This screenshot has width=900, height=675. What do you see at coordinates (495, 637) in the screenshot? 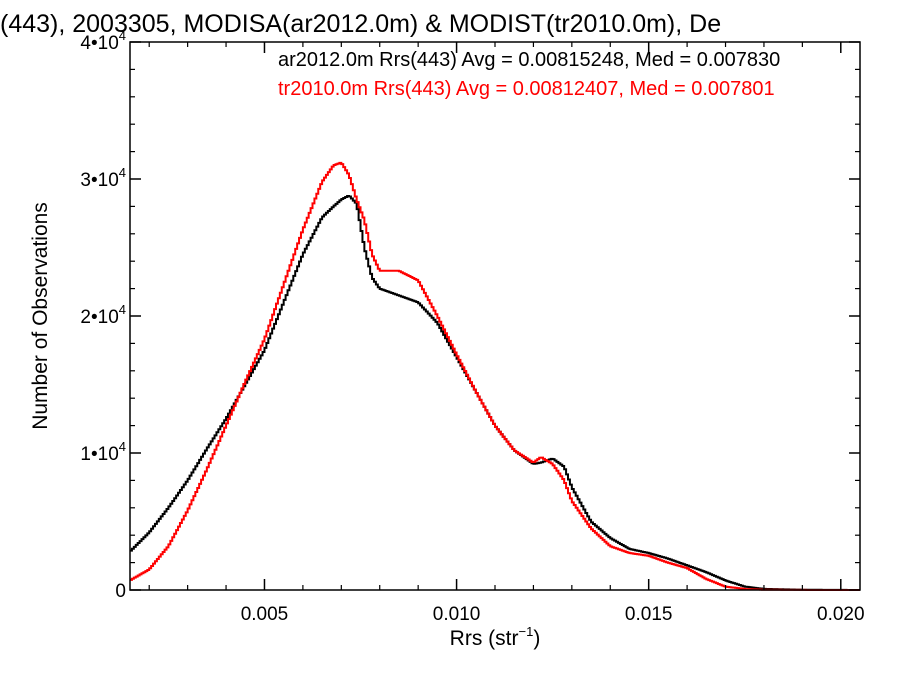
I see `x-axis-label: Rrs (str−1)` at bounding box center [495, 637].